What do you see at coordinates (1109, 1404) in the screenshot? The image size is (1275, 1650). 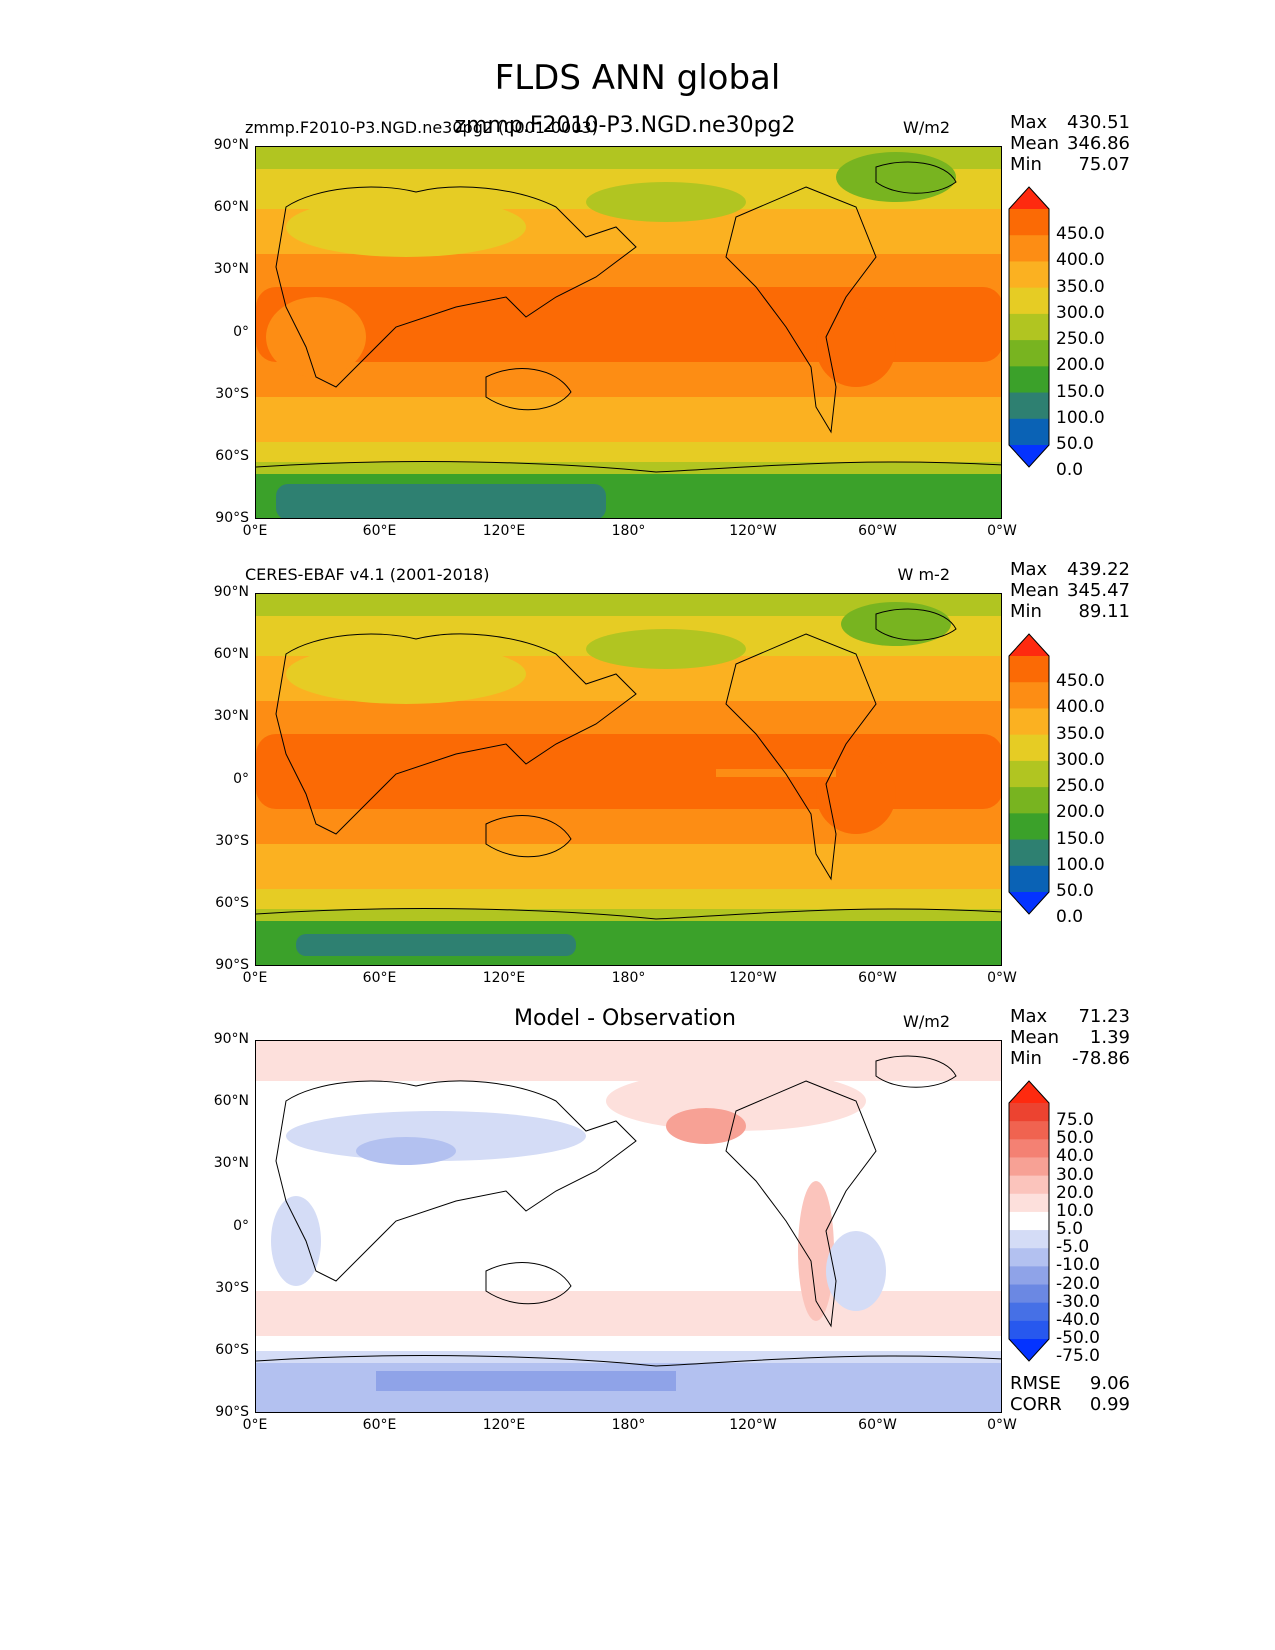 I see `corr-value: 0.99` at bounding box center [1109, 1404].